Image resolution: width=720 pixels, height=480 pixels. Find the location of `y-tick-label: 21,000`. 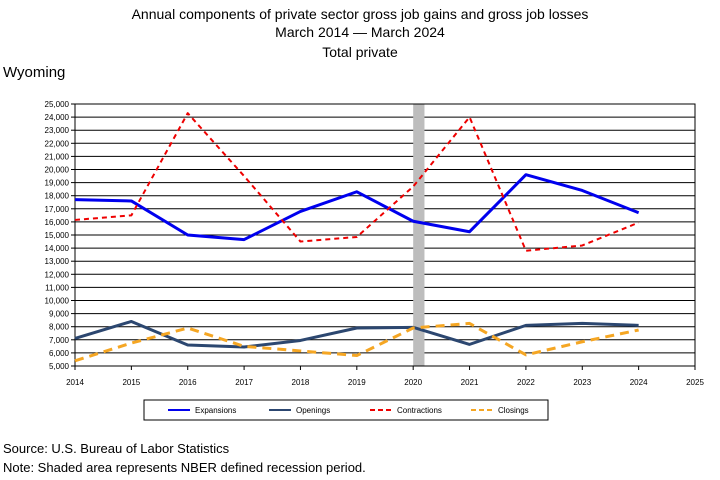

y-tick-label: 21,000 is located at coordinates (57, 156).